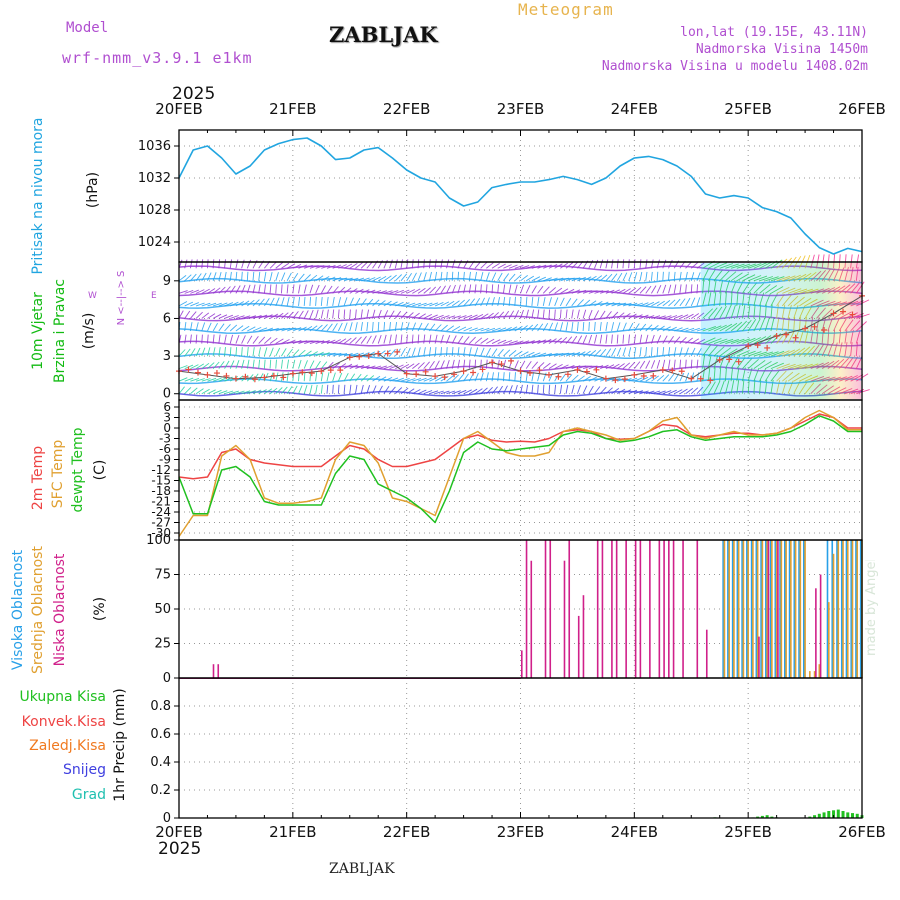 The width and height of the screenshot is (900, 900). What do you see at coordinates (161, 533) in the screenshot?
I see `y-tick-label: -30` at bounding box center [161, 533].